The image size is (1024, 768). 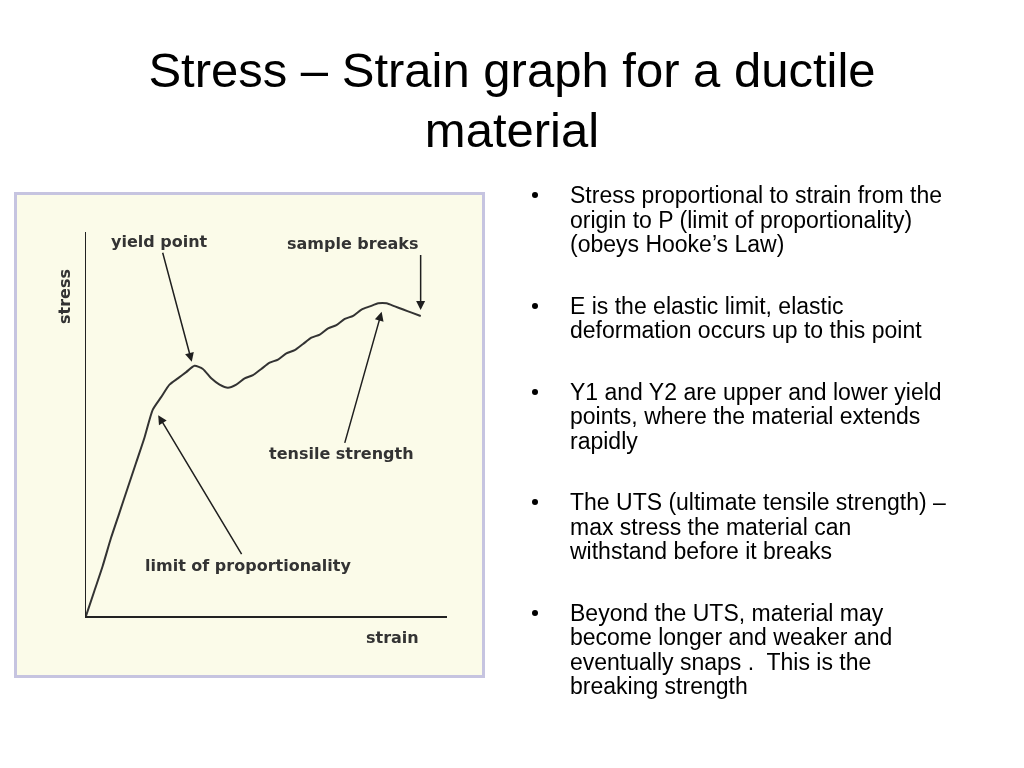 I want to click on text: E is the elastic limit, elastic deformation occurs up to this point, so click(x=760, y=317).